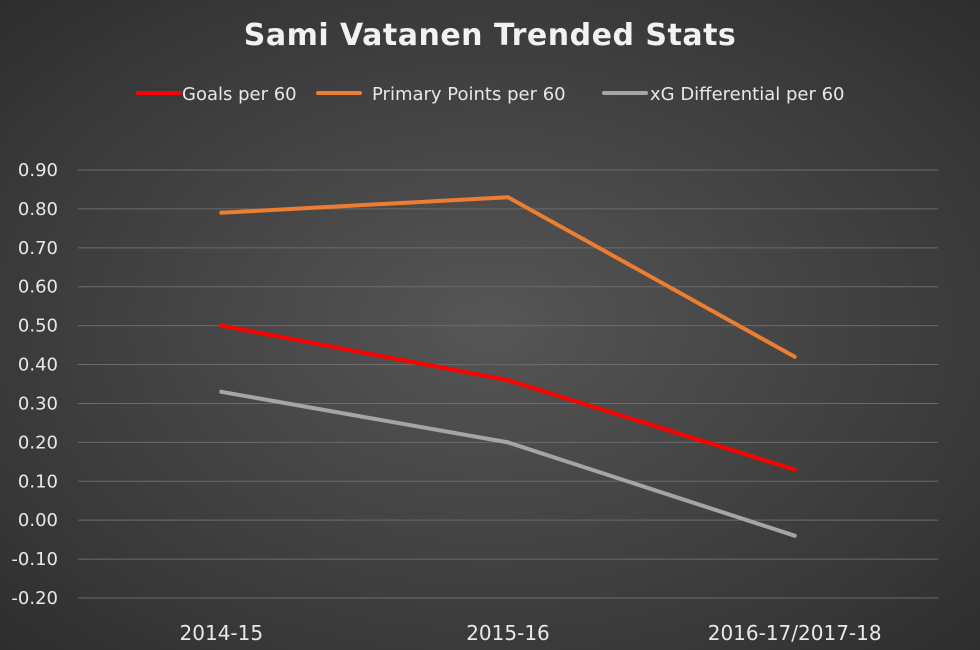 The image size is (980, 650). I want to click on y-tick-label: 0.40, so click(38, 365).